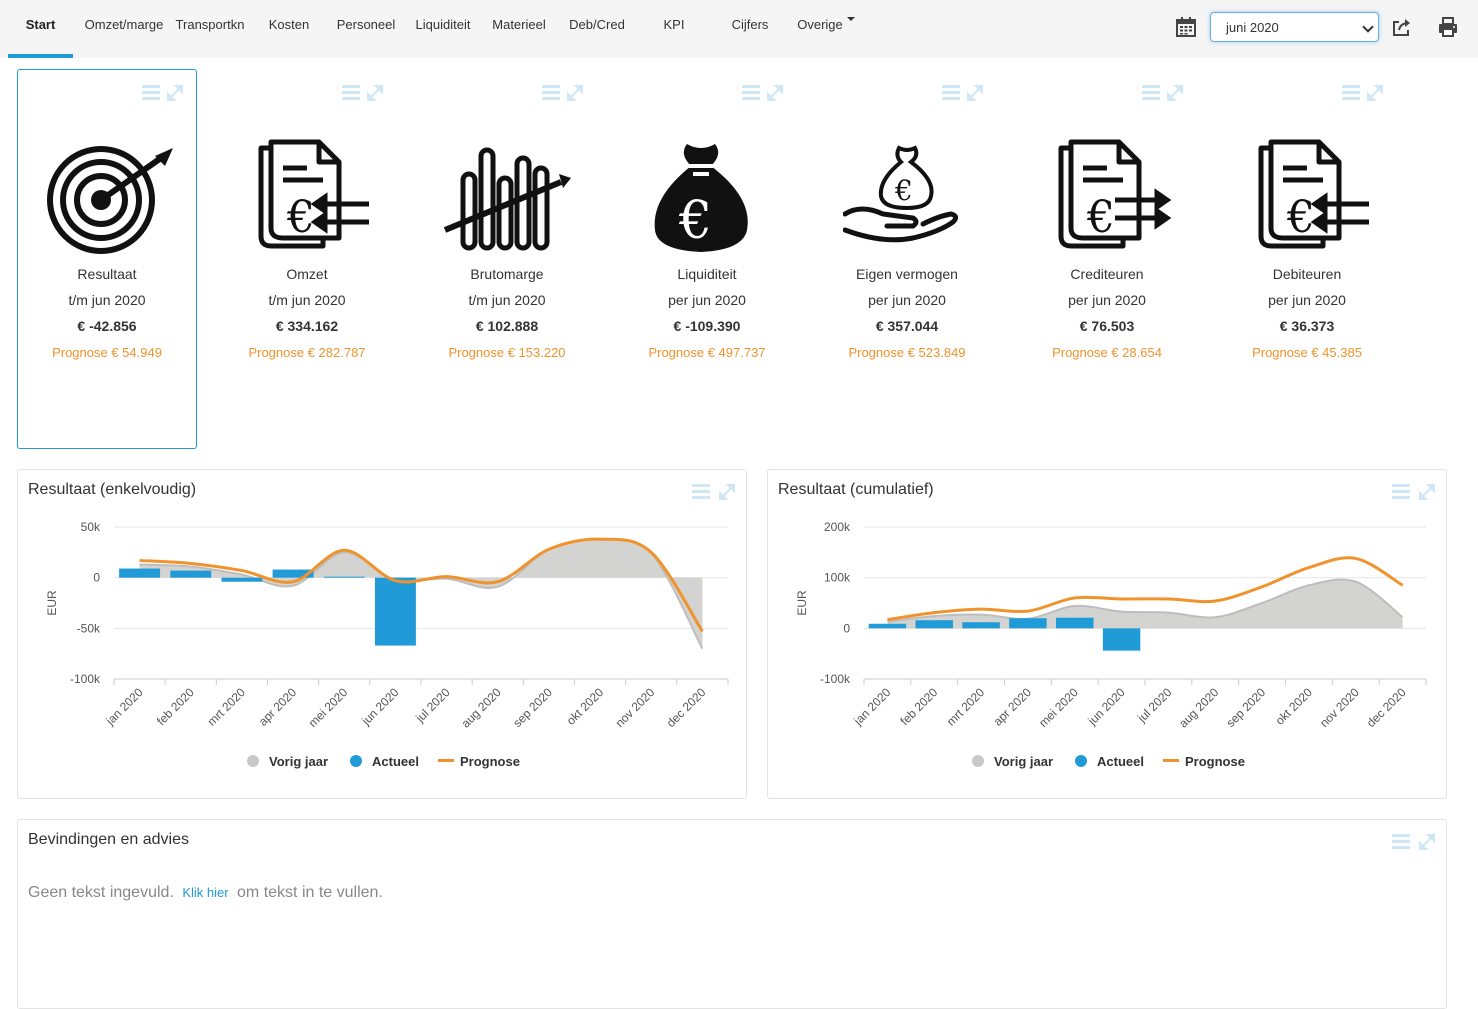 The image size is (1478, 1009). What do you see at coordinates (91, 527) in the screenshot?
I see `y-tick-label: 50k` at bounding box center [91, 527].